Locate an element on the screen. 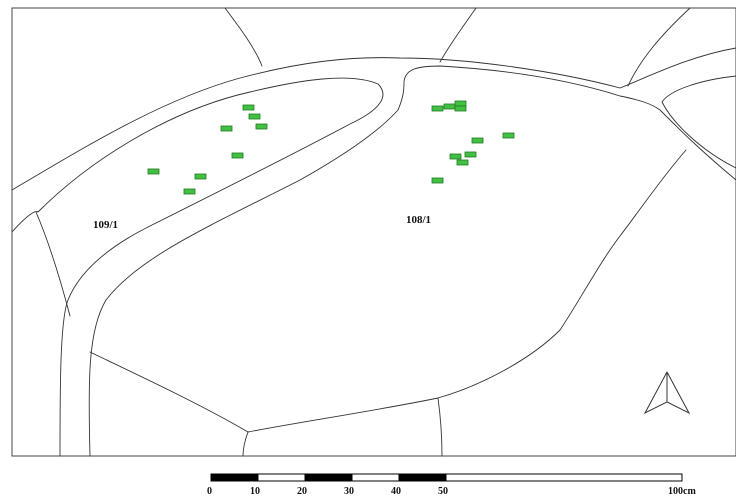 The image size is (736, 500). boundary-west is located at coordinates (53, 264).